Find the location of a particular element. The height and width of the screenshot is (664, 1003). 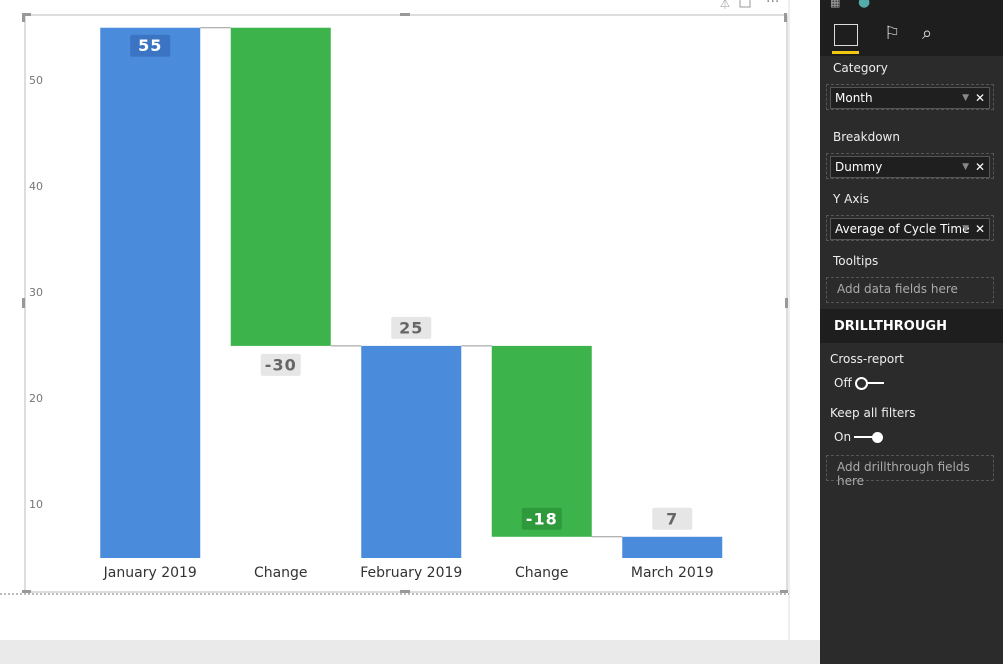

well-placeholder: Add drillthrough fields here is located at coordinates (903, 474).